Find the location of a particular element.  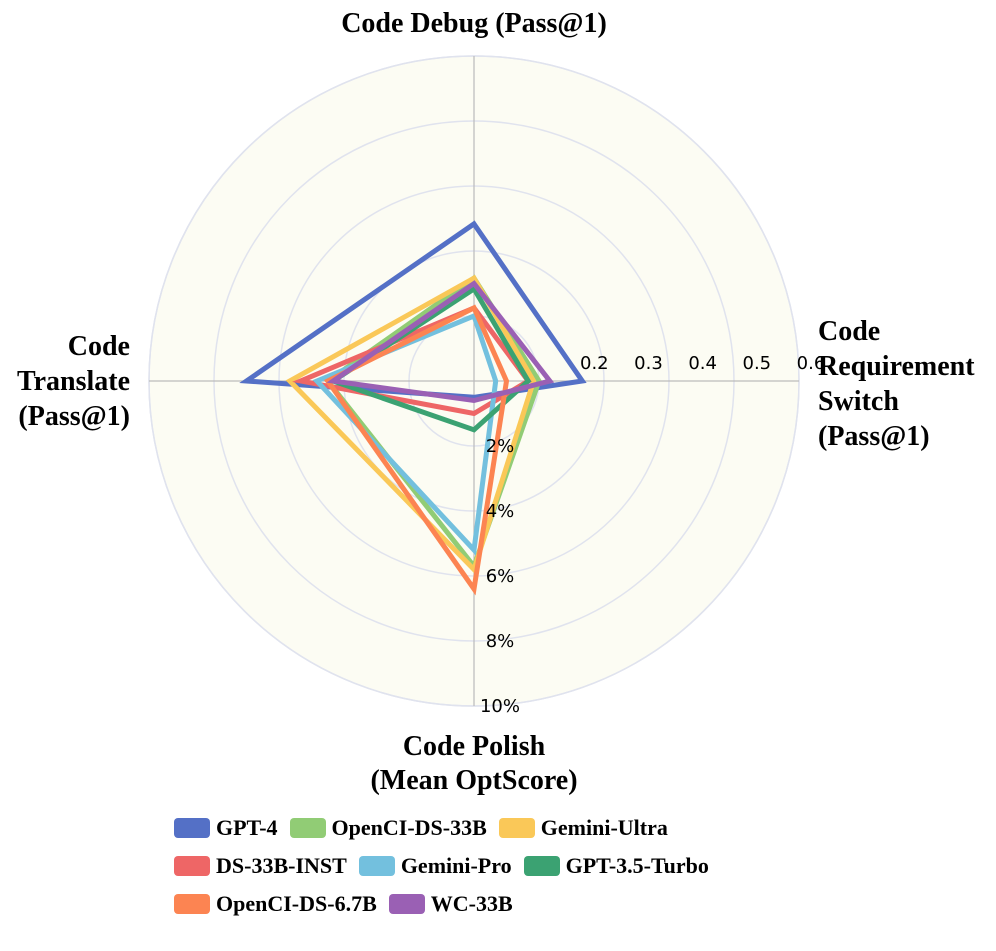

axis-title-debug: Code Debug (Pass@1) is located at coordinates (474, 23).